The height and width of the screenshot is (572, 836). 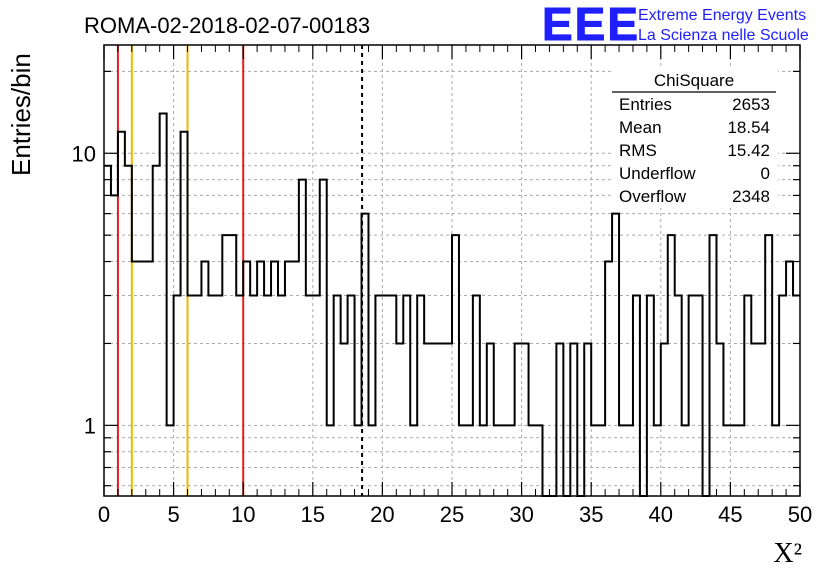 What do you see at coordinates (638, 150) in the screenshot?
I see `stats-label-rms: RMS` at bounding box center [638, 150].